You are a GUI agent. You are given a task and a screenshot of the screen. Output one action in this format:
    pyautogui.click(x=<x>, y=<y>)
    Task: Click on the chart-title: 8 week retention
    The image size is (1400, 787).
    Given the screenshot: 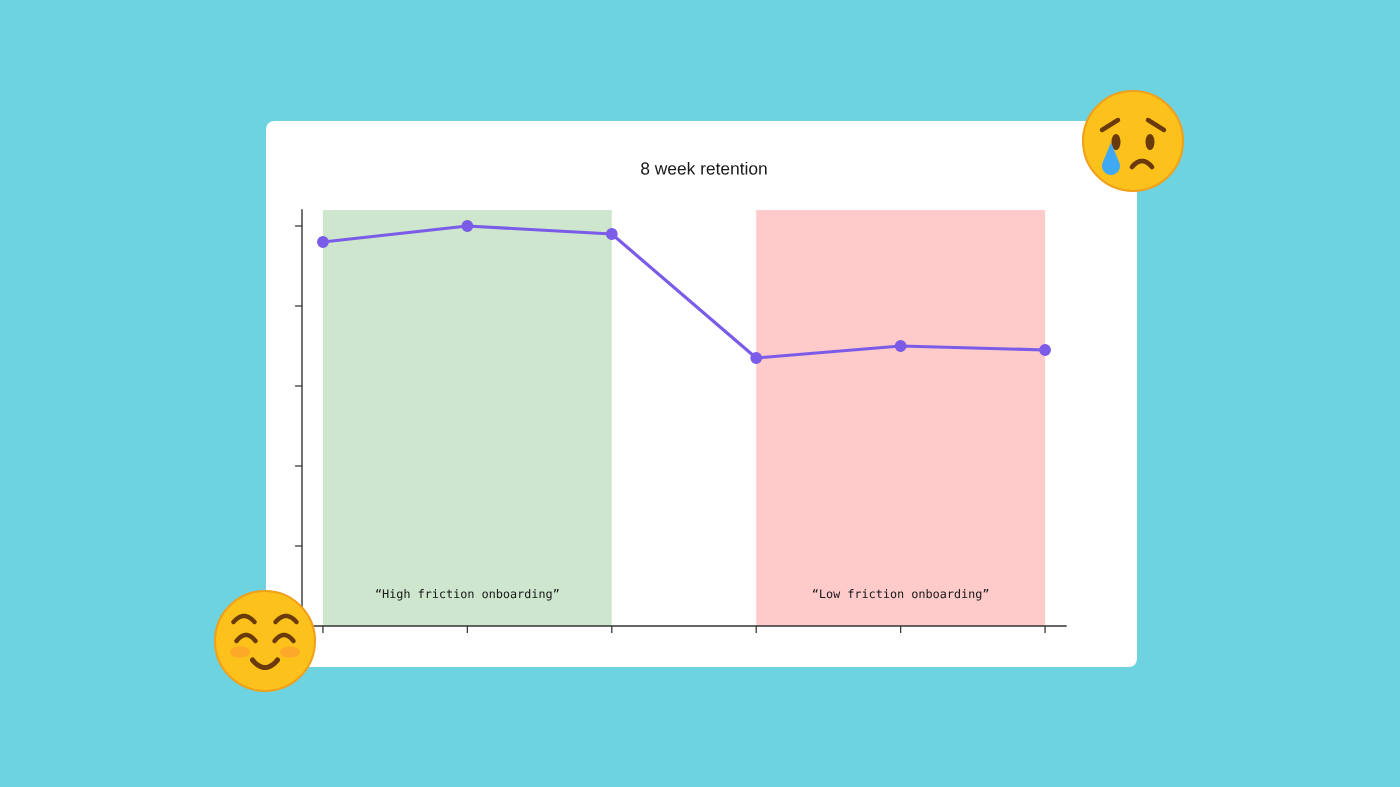 What is the action you would take?
    pyautogui.click(x=704, y=168)
    